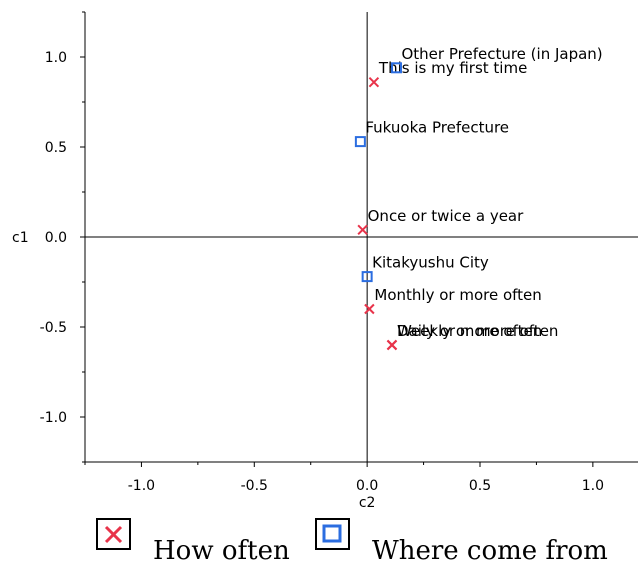  I want to click on legend-label: How often, so click(221, 549).